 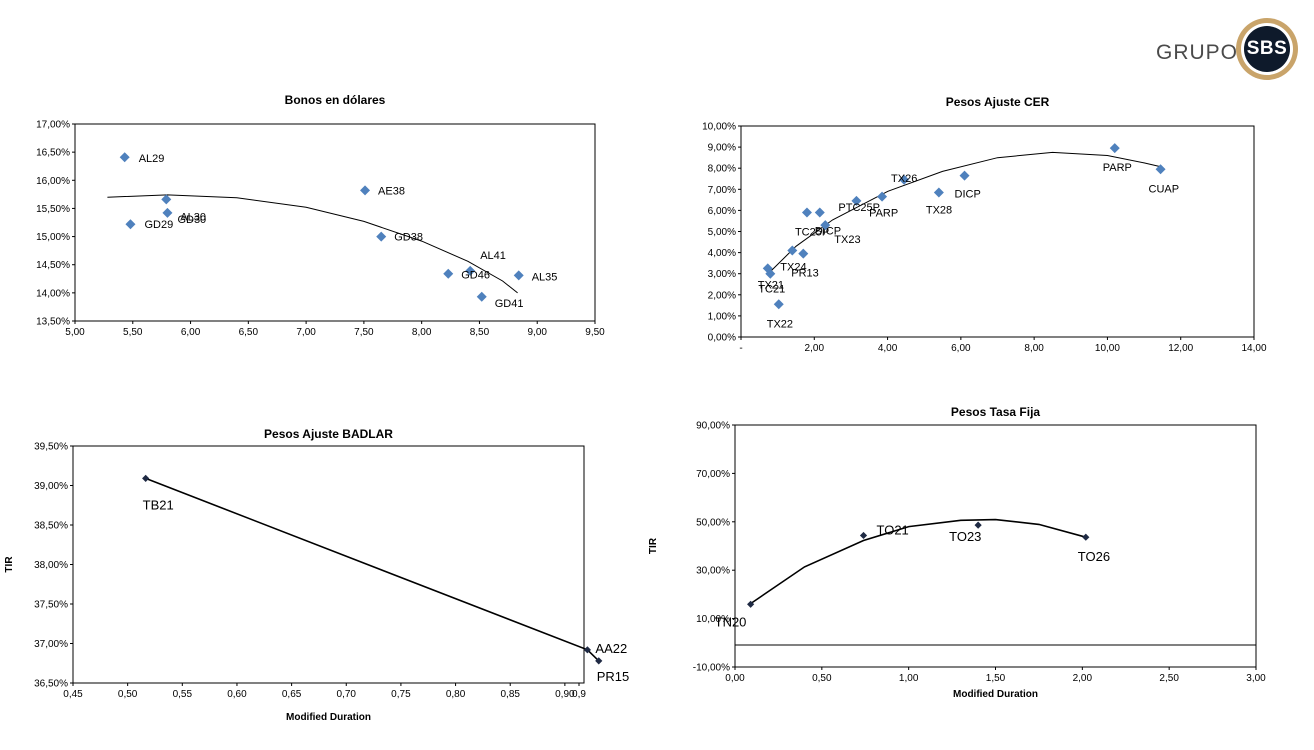 What do you see at coordinates (391, 191) in the screenshot?
I see `data-label: AE38` at bounding box center [391, 191].